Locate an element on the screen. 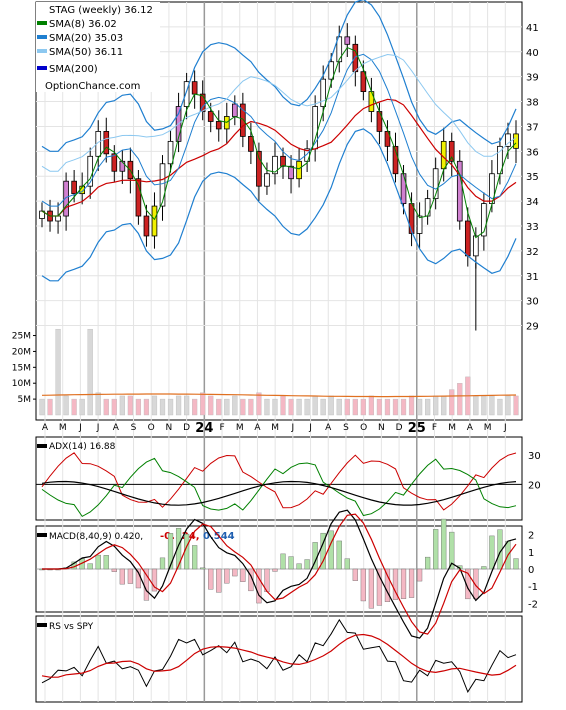 The image size is (566, 710). x-tick-label: J is located at coordinates (98, 428).